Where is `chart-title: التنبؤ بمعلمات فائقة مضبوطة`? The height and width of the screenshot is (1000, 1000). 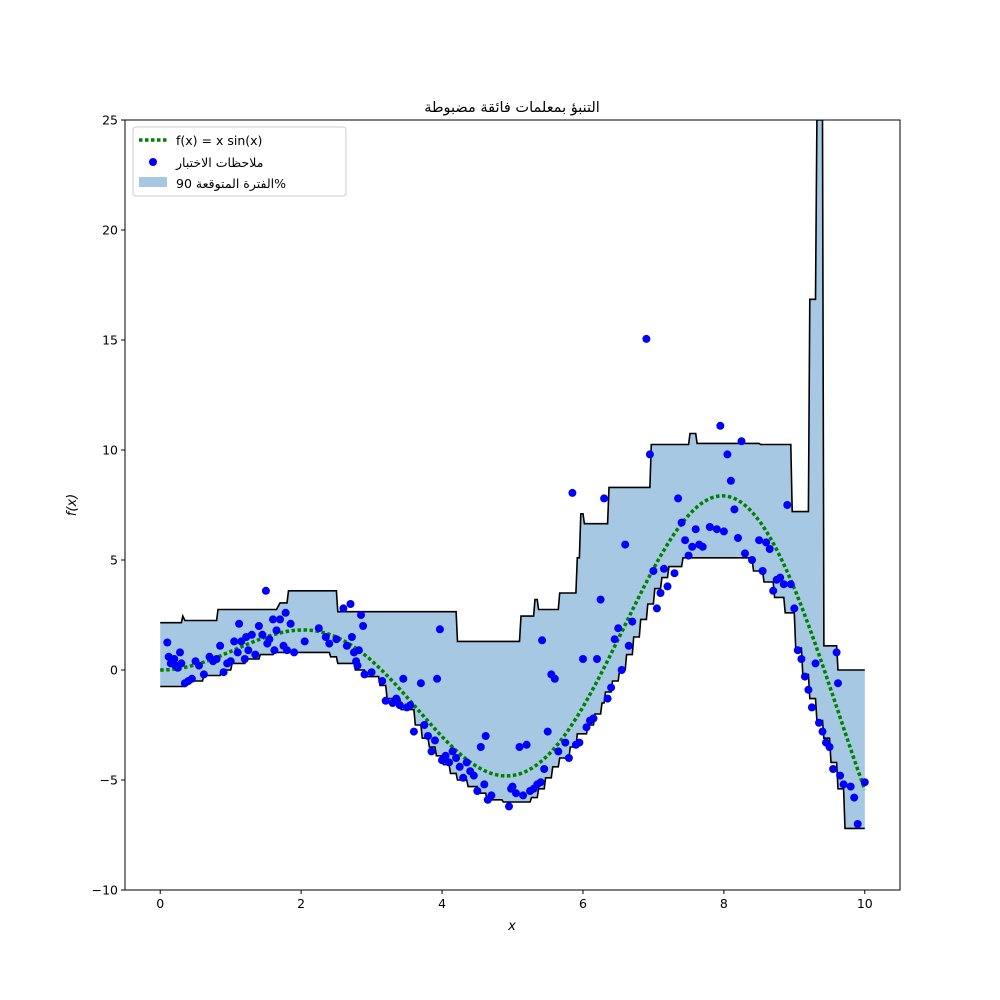
chart-title: التنبؤ بمعلمات فائقة مضبوطة is located at coordinates (512, 108).